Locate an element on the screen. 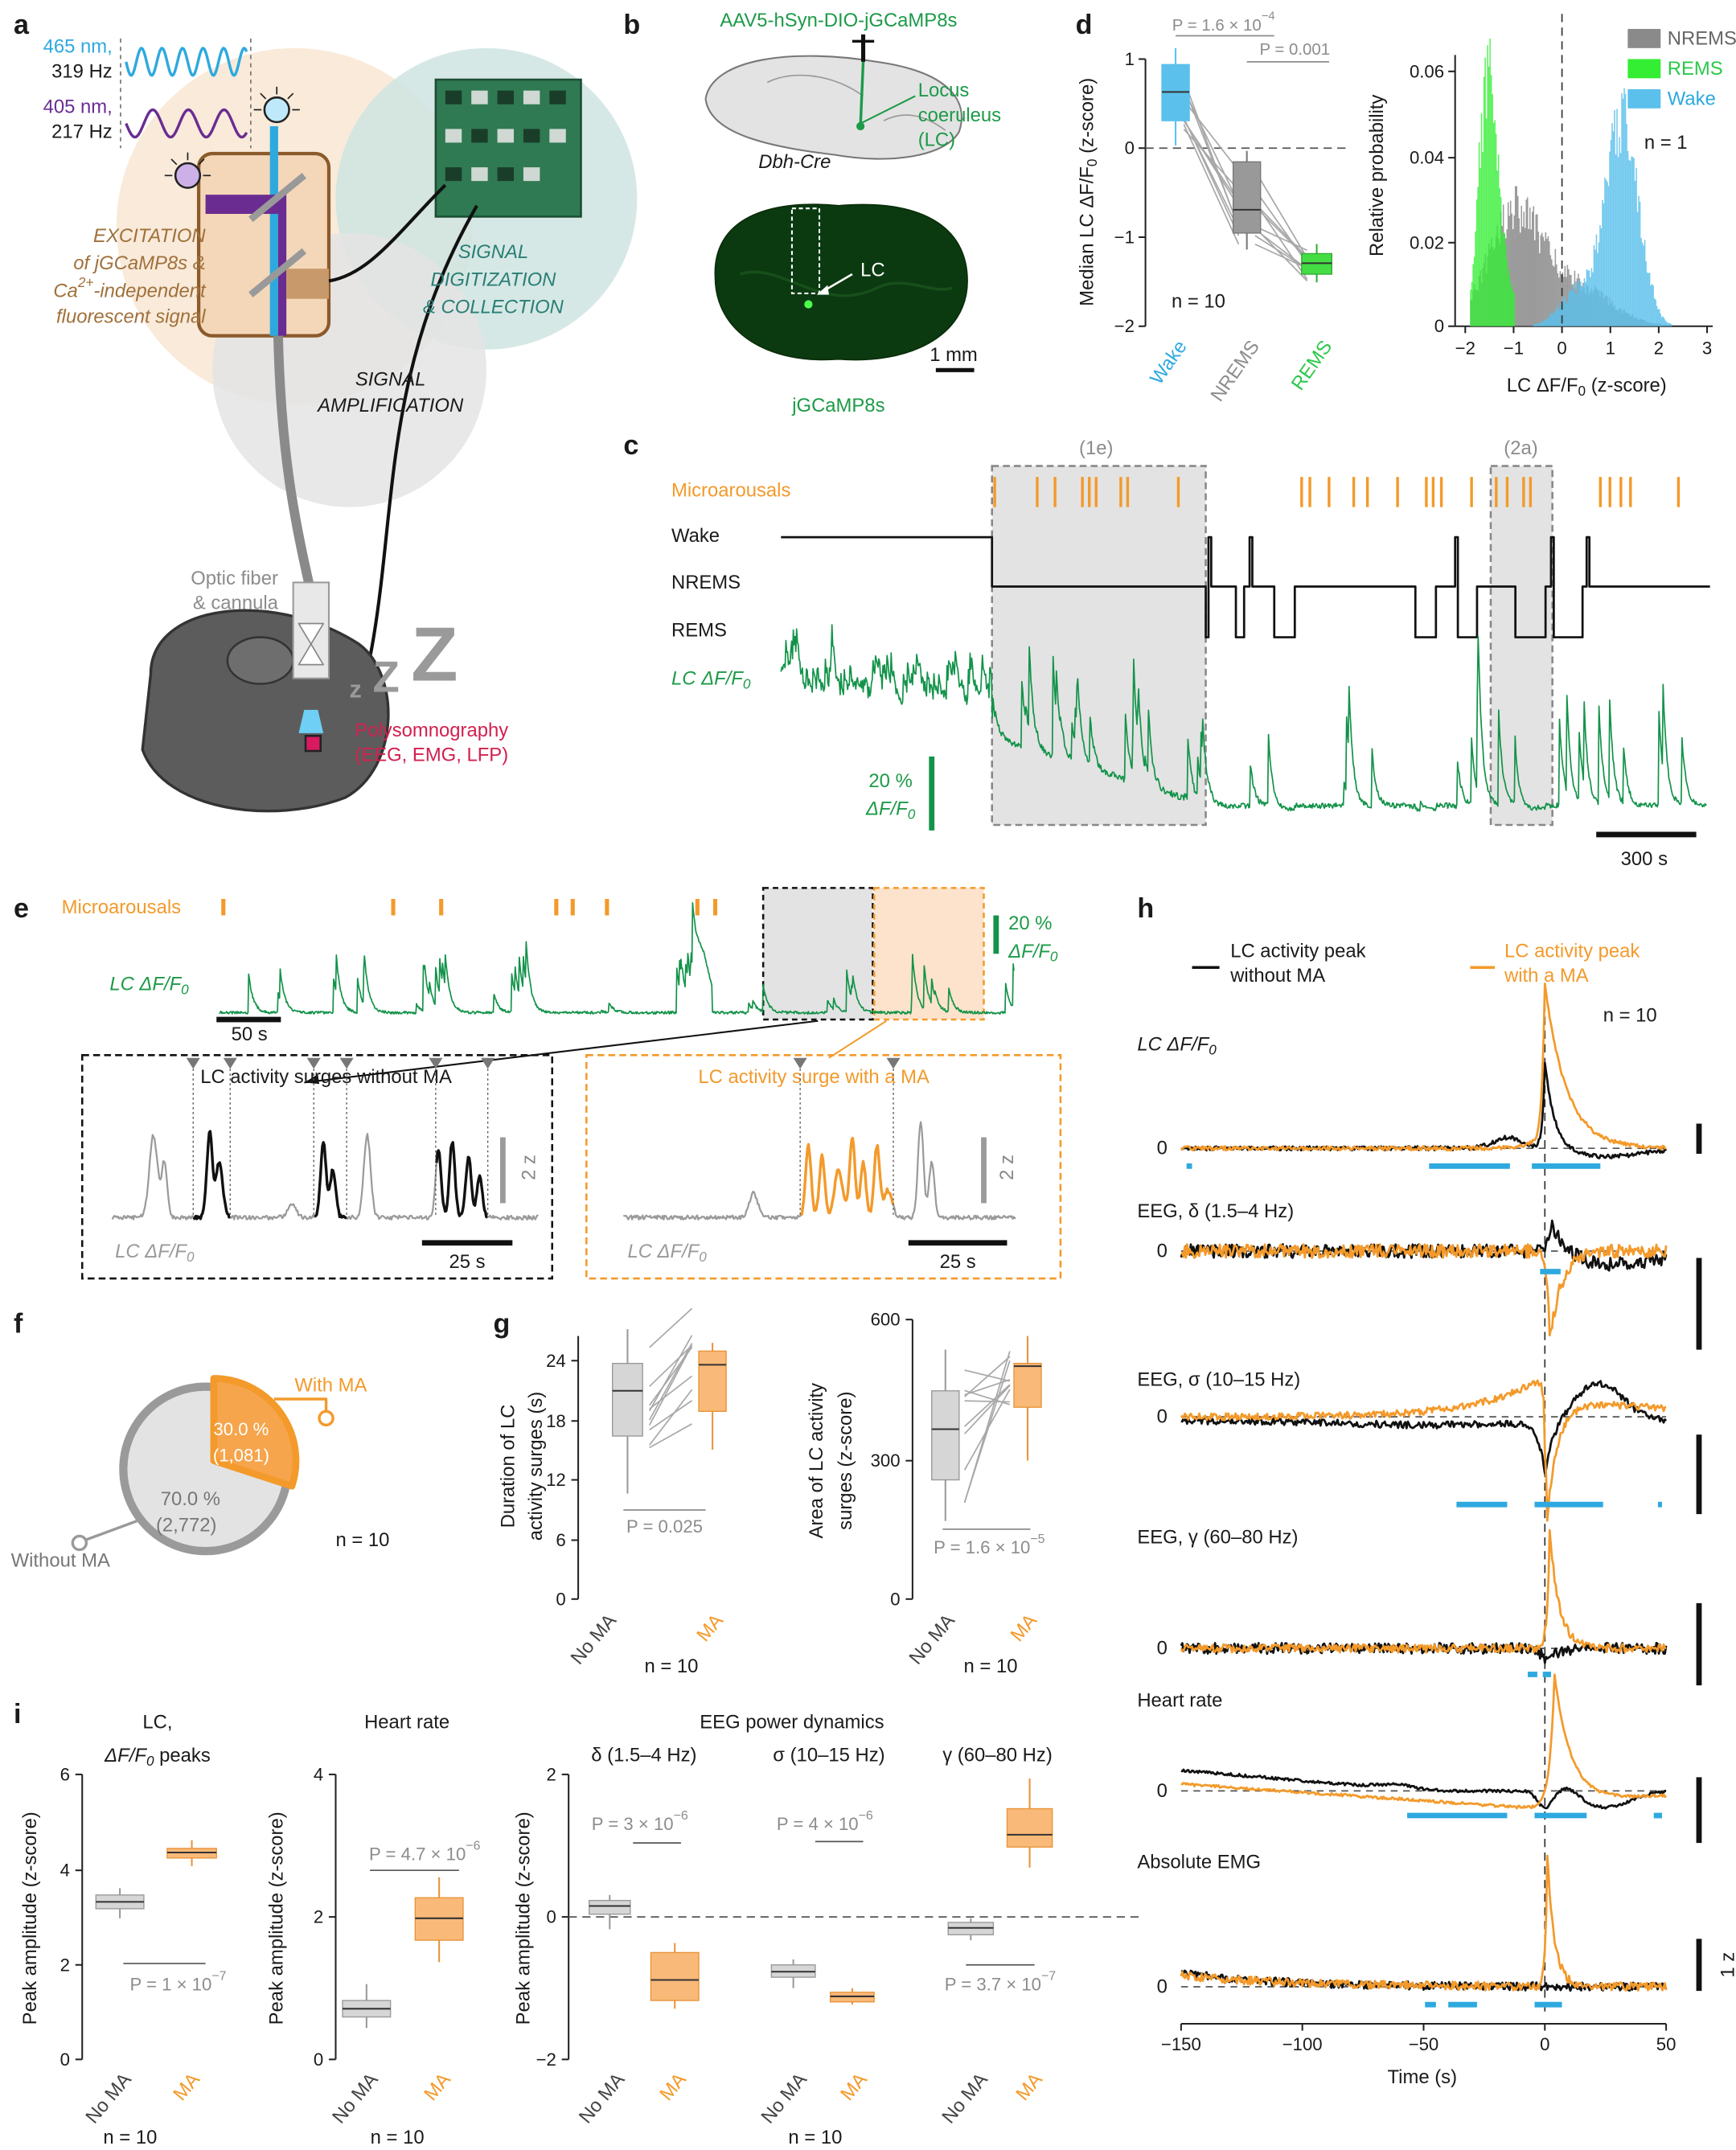 The height and width of the screenshot is (2150, 1736). label: P = 1.6 × 10−5 is located at coordinates (989, 1544).